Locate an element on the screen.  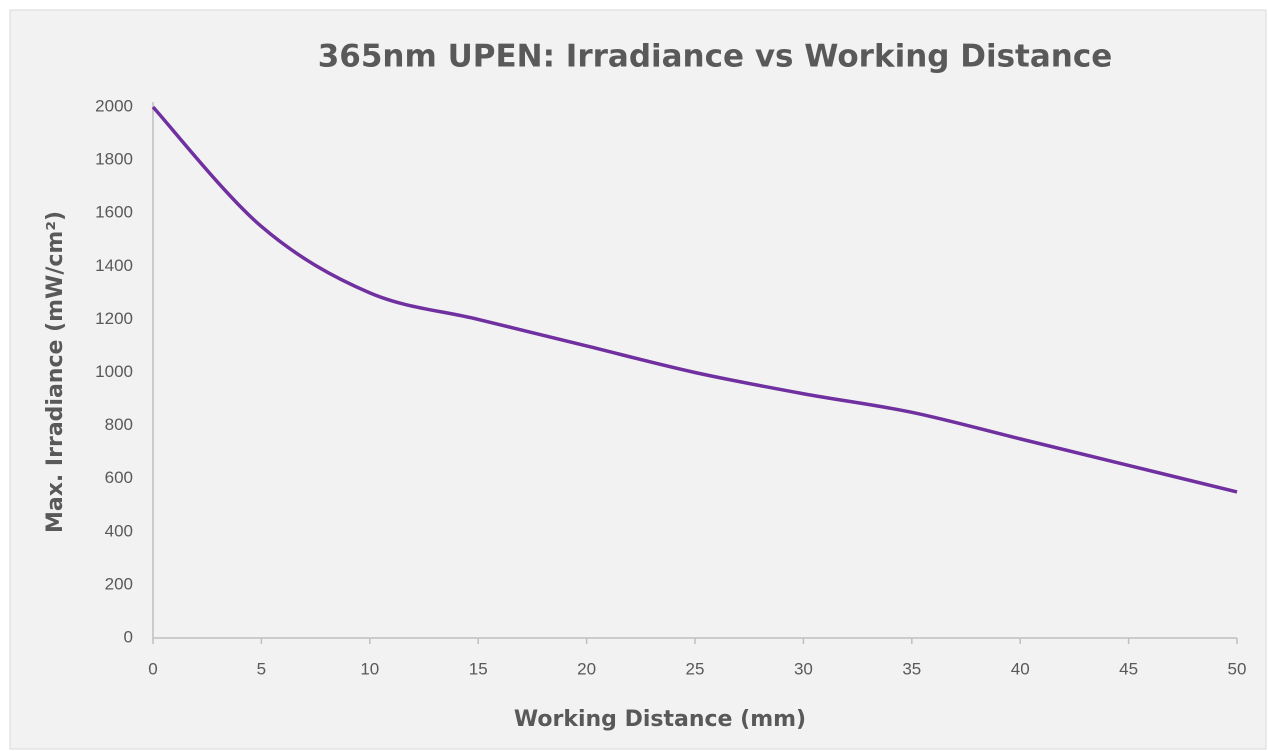
x-tick-label: 40 is located at coordinates (1020, 668).